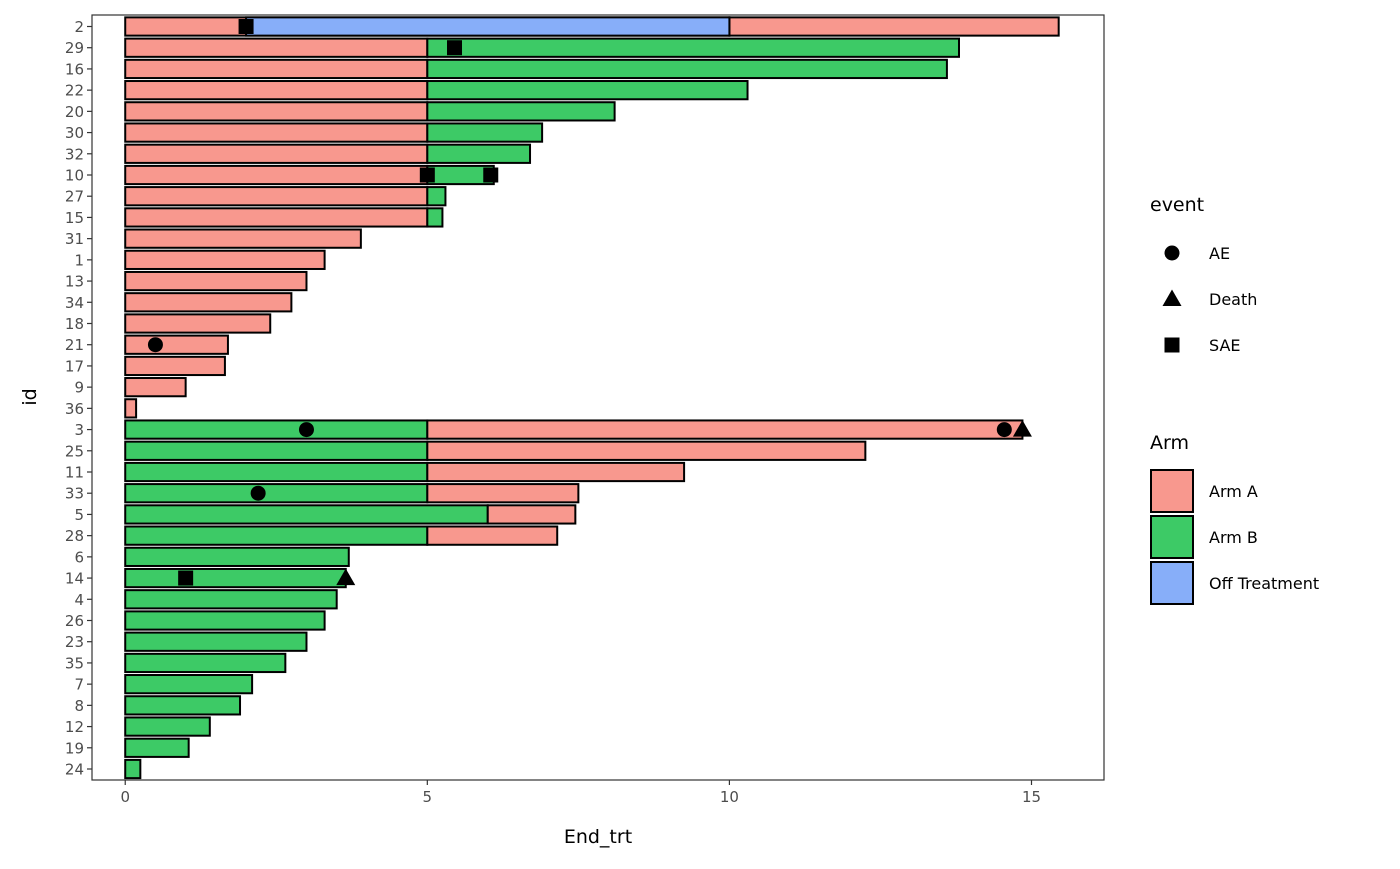 This screenshot has height=869, width=1400. What do you see at coordinates (1169, 443) in the screenshot?
I see `legend-title-arm: Arm` at bounding box center [1169, 443].